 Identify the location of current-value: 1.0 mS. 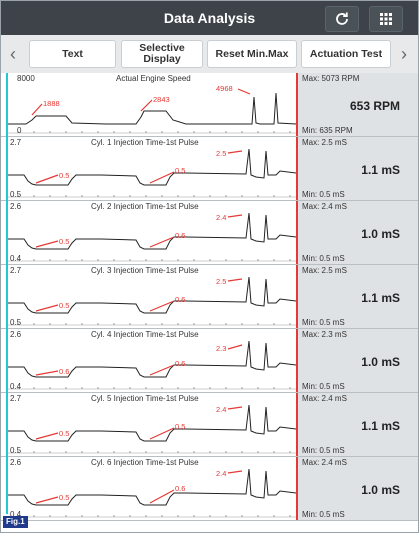
(380, 490).